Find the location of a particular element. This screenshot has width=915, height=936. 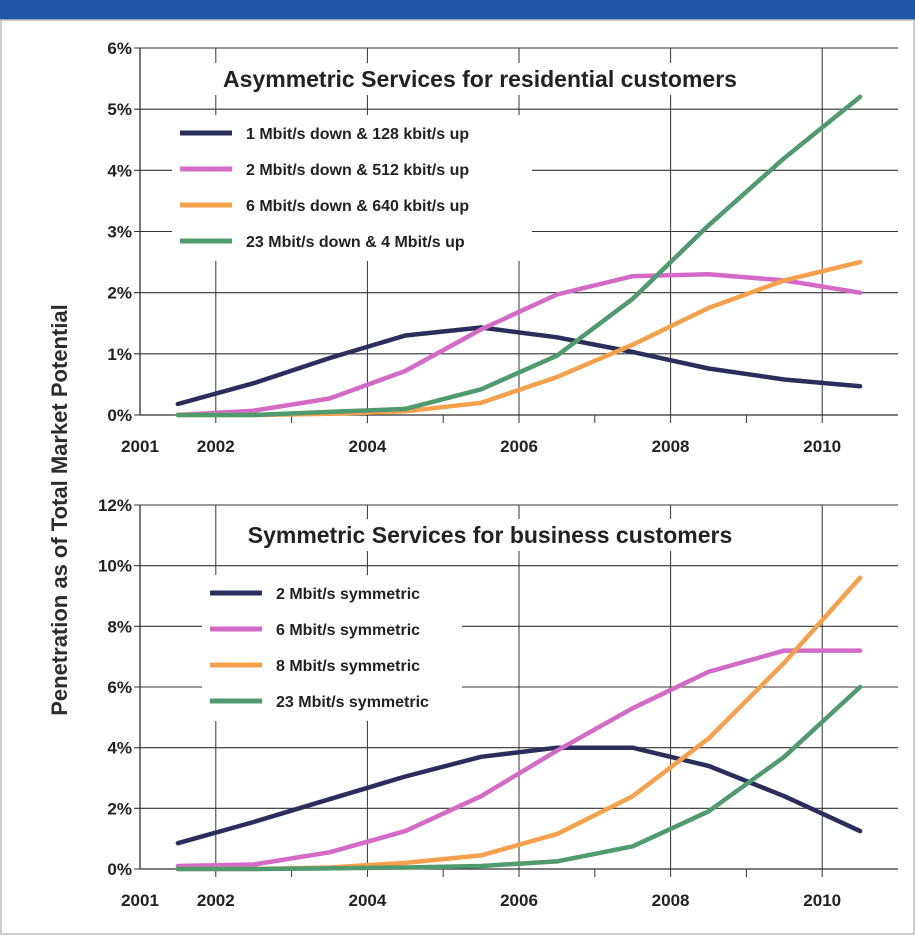

y-tick-label: 5% is located at coordinates (119, 109).